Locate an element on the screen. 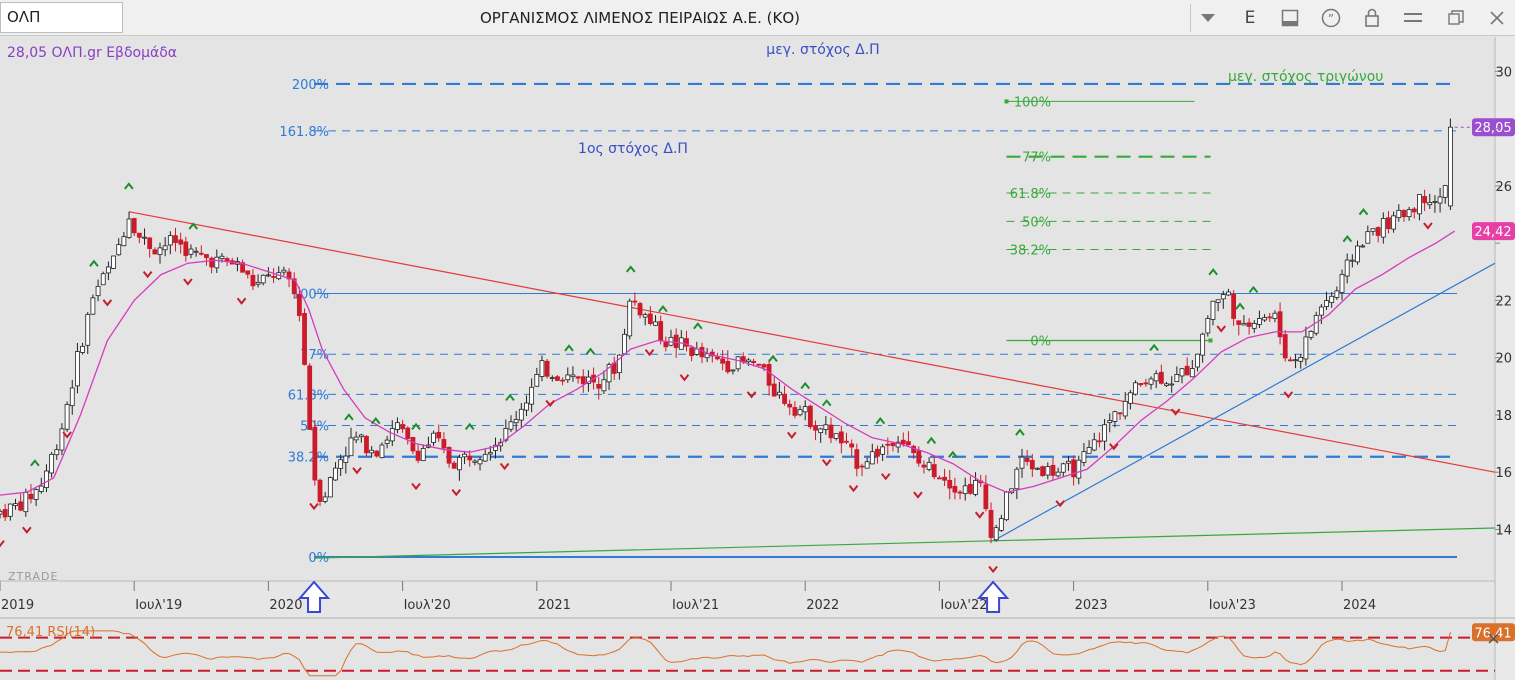  trendline-uptrend is located at coordinates (1244, 402).